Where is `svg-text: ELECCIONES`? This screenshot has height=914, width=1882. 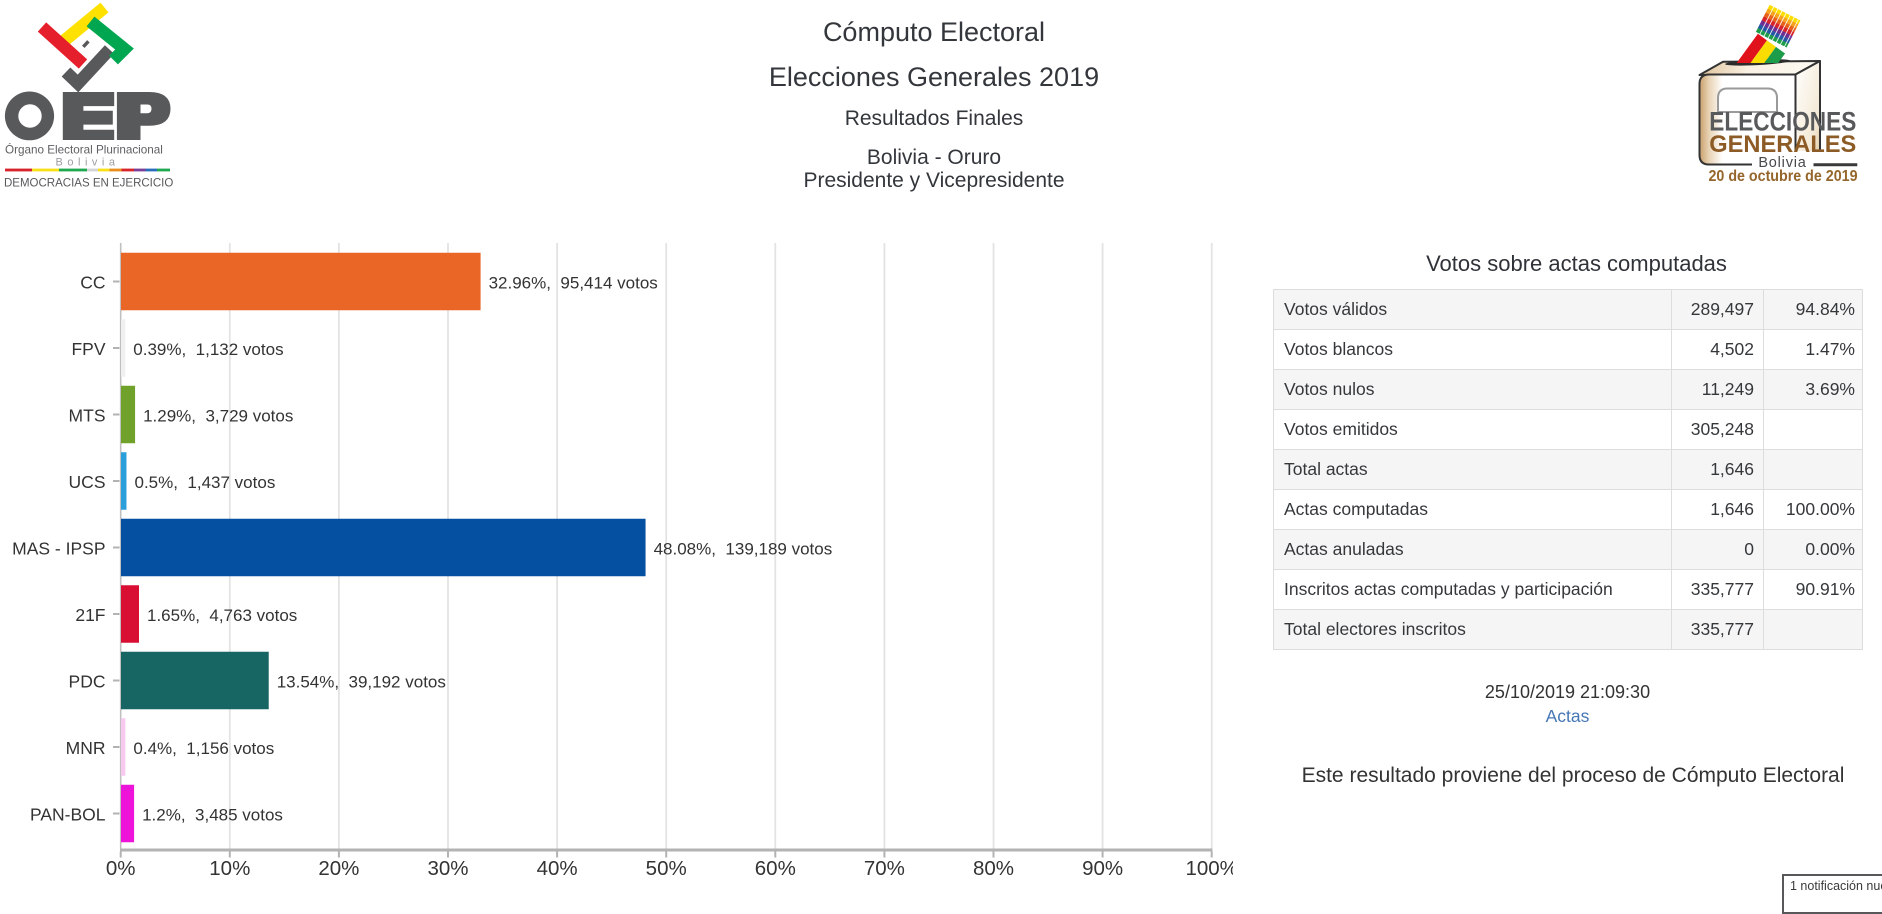
svg-text: ELECCIONES is located at coordinates (1782, 121).